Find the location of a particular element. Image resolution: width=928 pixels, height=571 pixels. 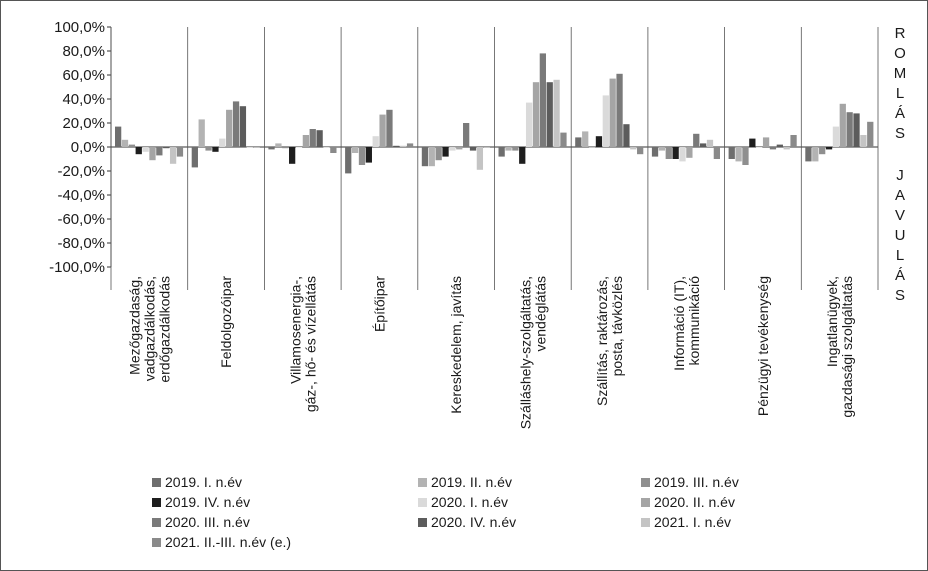

legend-item: 2019. IV. n.év is located at coordinates (201, 502).